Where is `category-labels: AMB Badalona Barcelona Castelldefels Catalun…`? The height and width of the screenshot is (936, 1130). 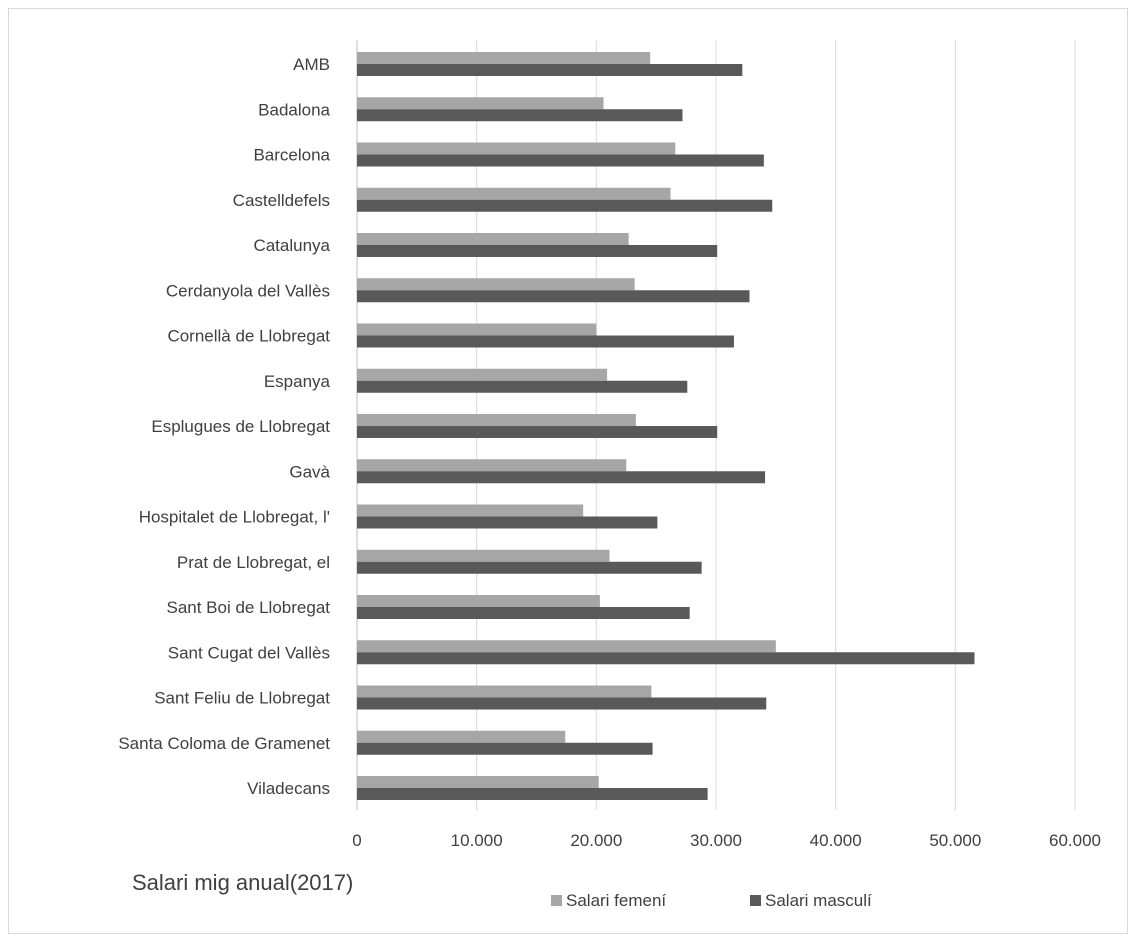 category-labels: AMB Badalona Barcelona Castelldefels Catalun… is located at coordinates (224, 426).